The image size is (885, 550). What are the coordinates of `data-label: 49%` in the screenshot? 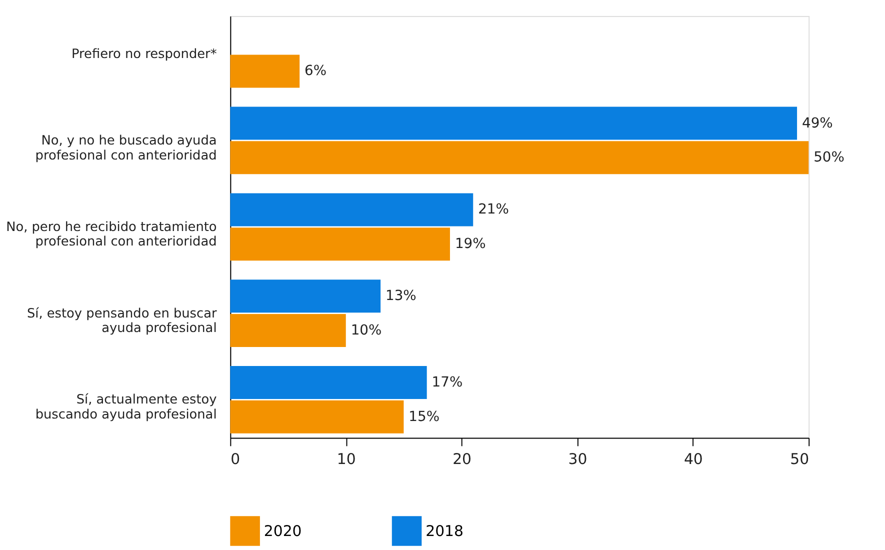 It's located at (817, 123).